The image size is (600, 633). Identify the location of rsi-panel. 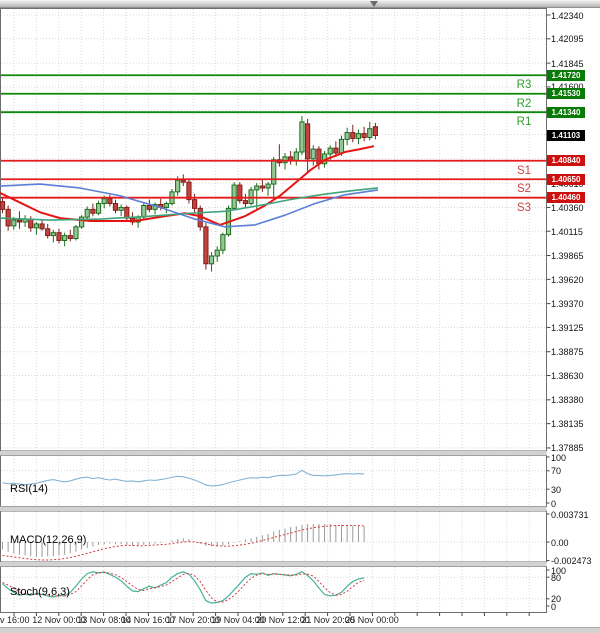
(273, 481).